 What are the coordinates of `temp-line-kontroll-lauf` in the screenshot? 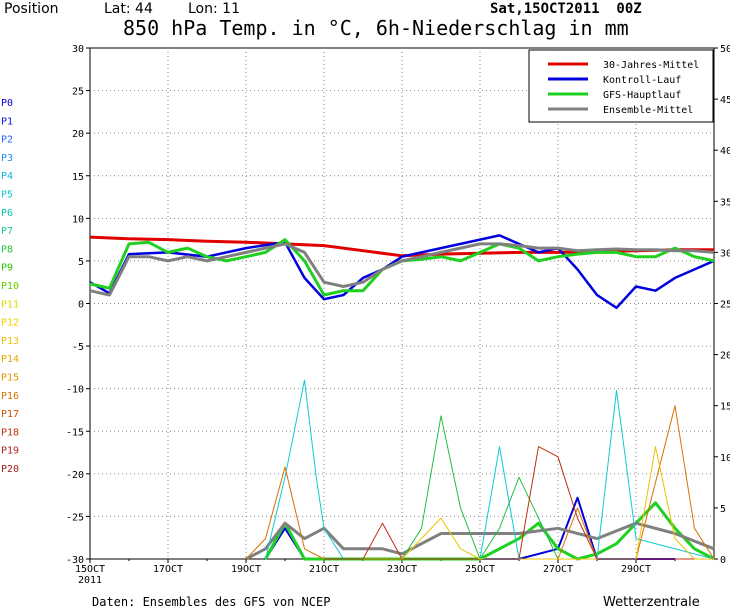 It's located at (402, 272).